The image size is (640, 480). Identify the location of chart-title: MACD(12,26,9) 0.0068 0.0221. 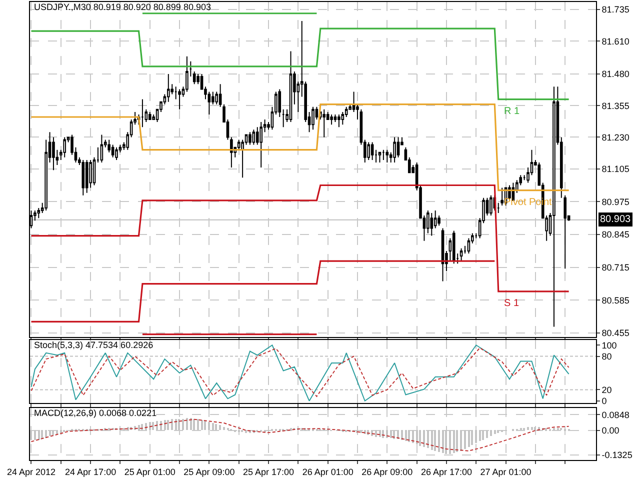
(95, 413).